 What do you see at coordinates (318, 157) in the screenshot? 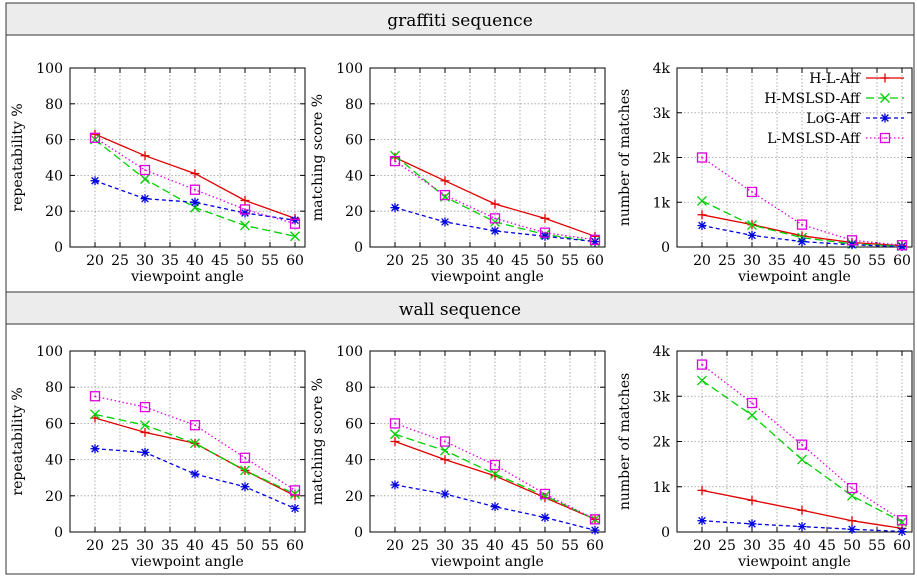
I see `y-axis-label: matching score %` at bounding box center [318, 157].